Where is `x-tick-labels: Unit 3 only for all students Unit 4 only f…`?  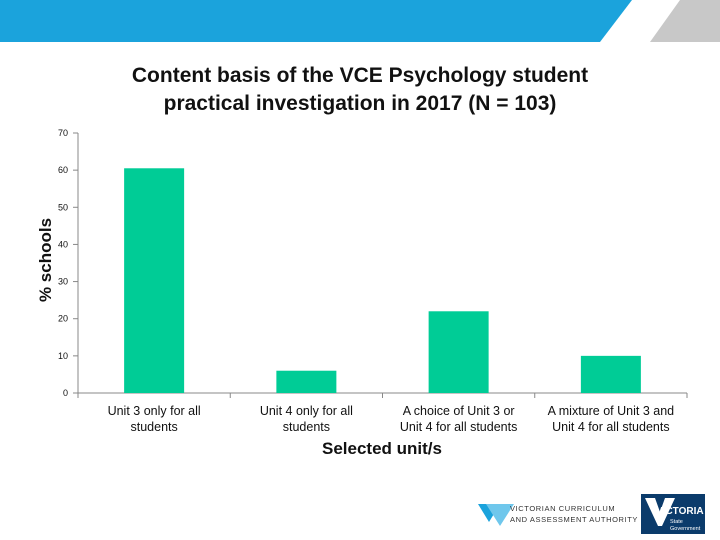 x-tick-labels: Unit 3 only for all students Unit 4 only f… is located at coordinates (391, 419).